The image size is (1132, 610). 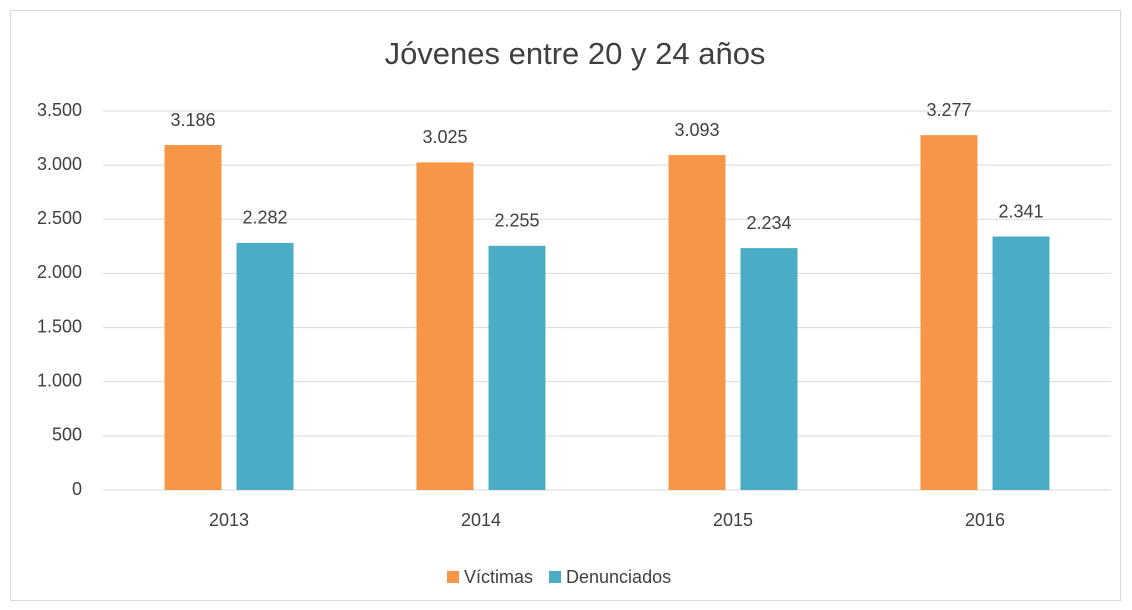 I want to click on data-label: 2.234, so click(x=768, y=223).